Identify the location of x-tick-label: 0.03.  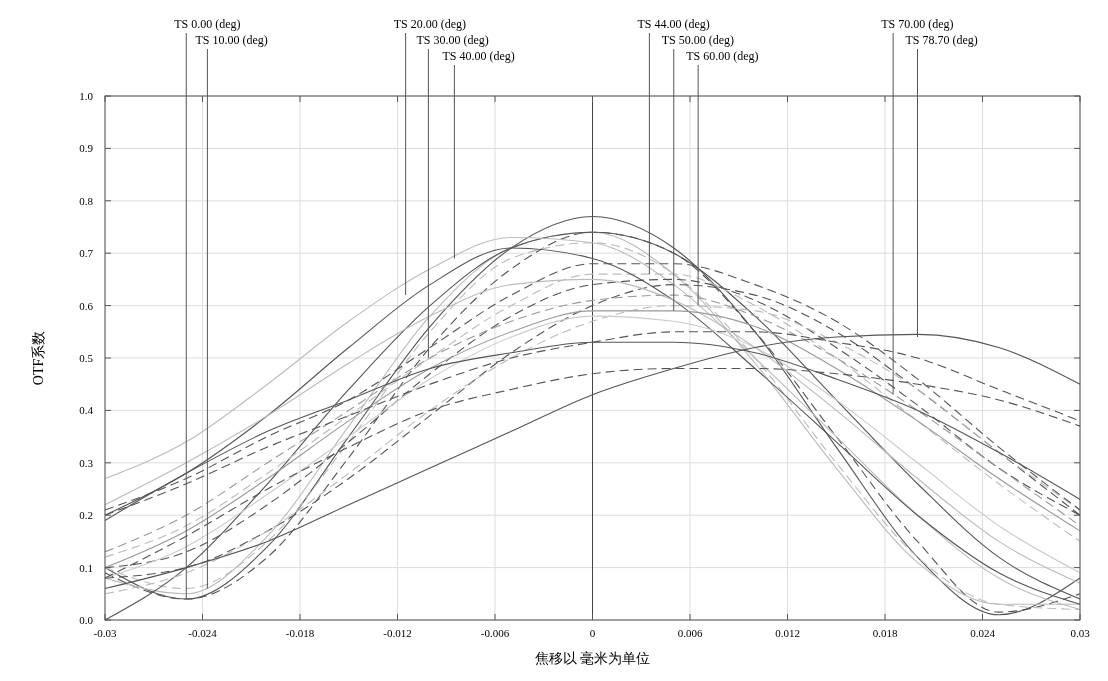
(1080, 633).